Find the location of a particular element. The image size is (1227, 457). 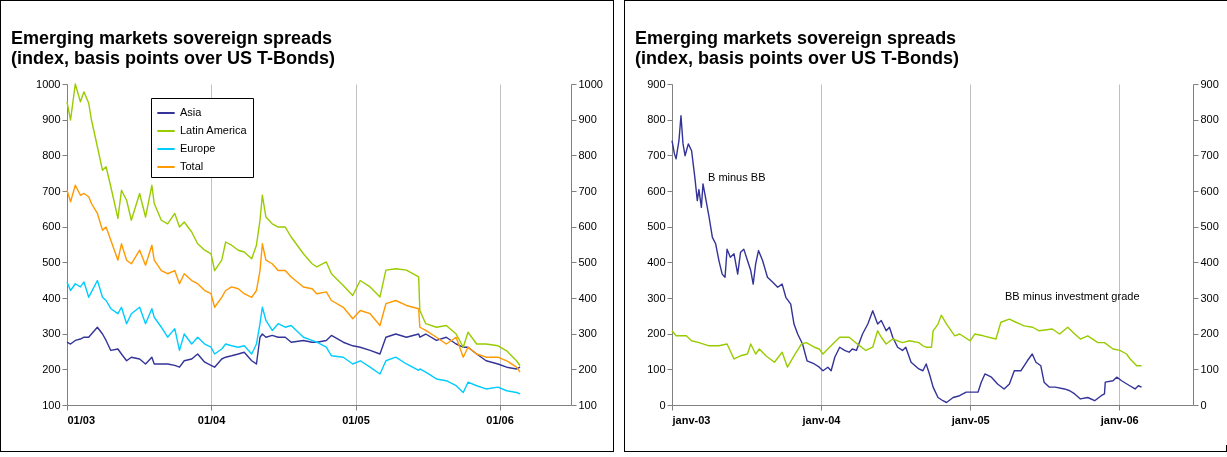

legend-label: Europe is located at coordinates (198, 148).